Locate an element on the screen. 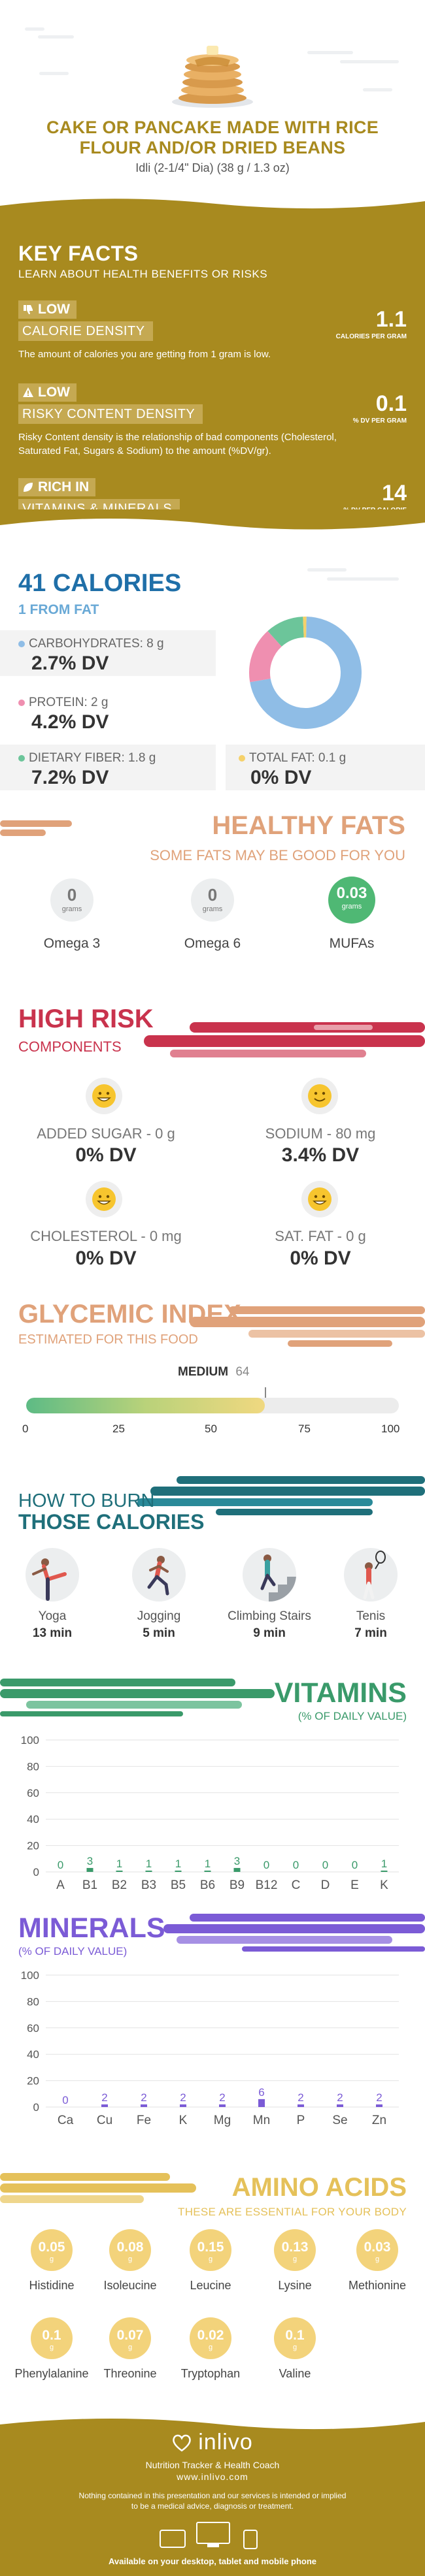  fact-unit: % DV PER GRAM is located at coordinates (379, 421).